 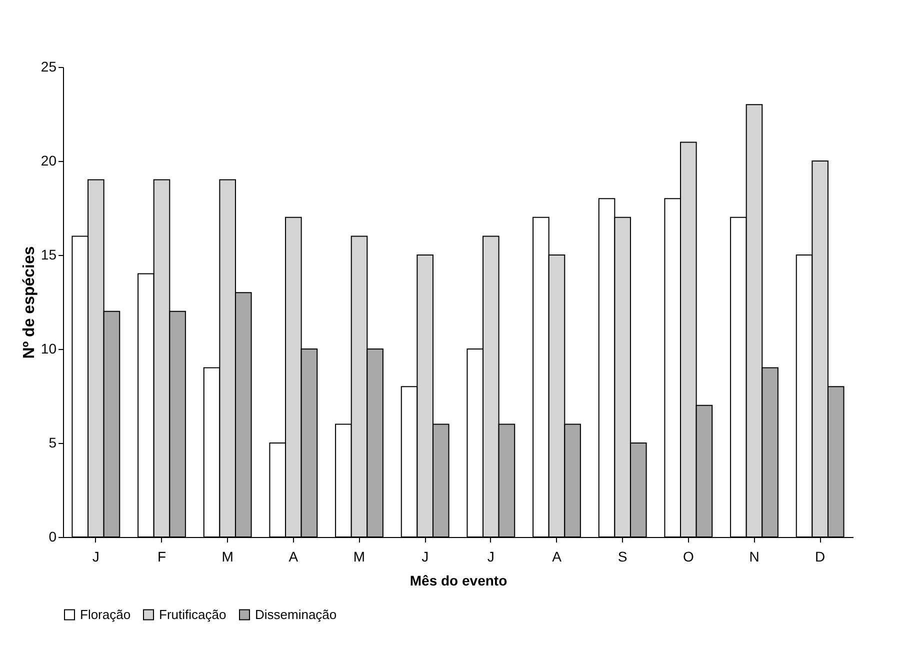 What do you see at coordinates (29, 302) in the screenshot?
I see `y-axis-title: Nº de espécies` at bounding box center [29, 302].